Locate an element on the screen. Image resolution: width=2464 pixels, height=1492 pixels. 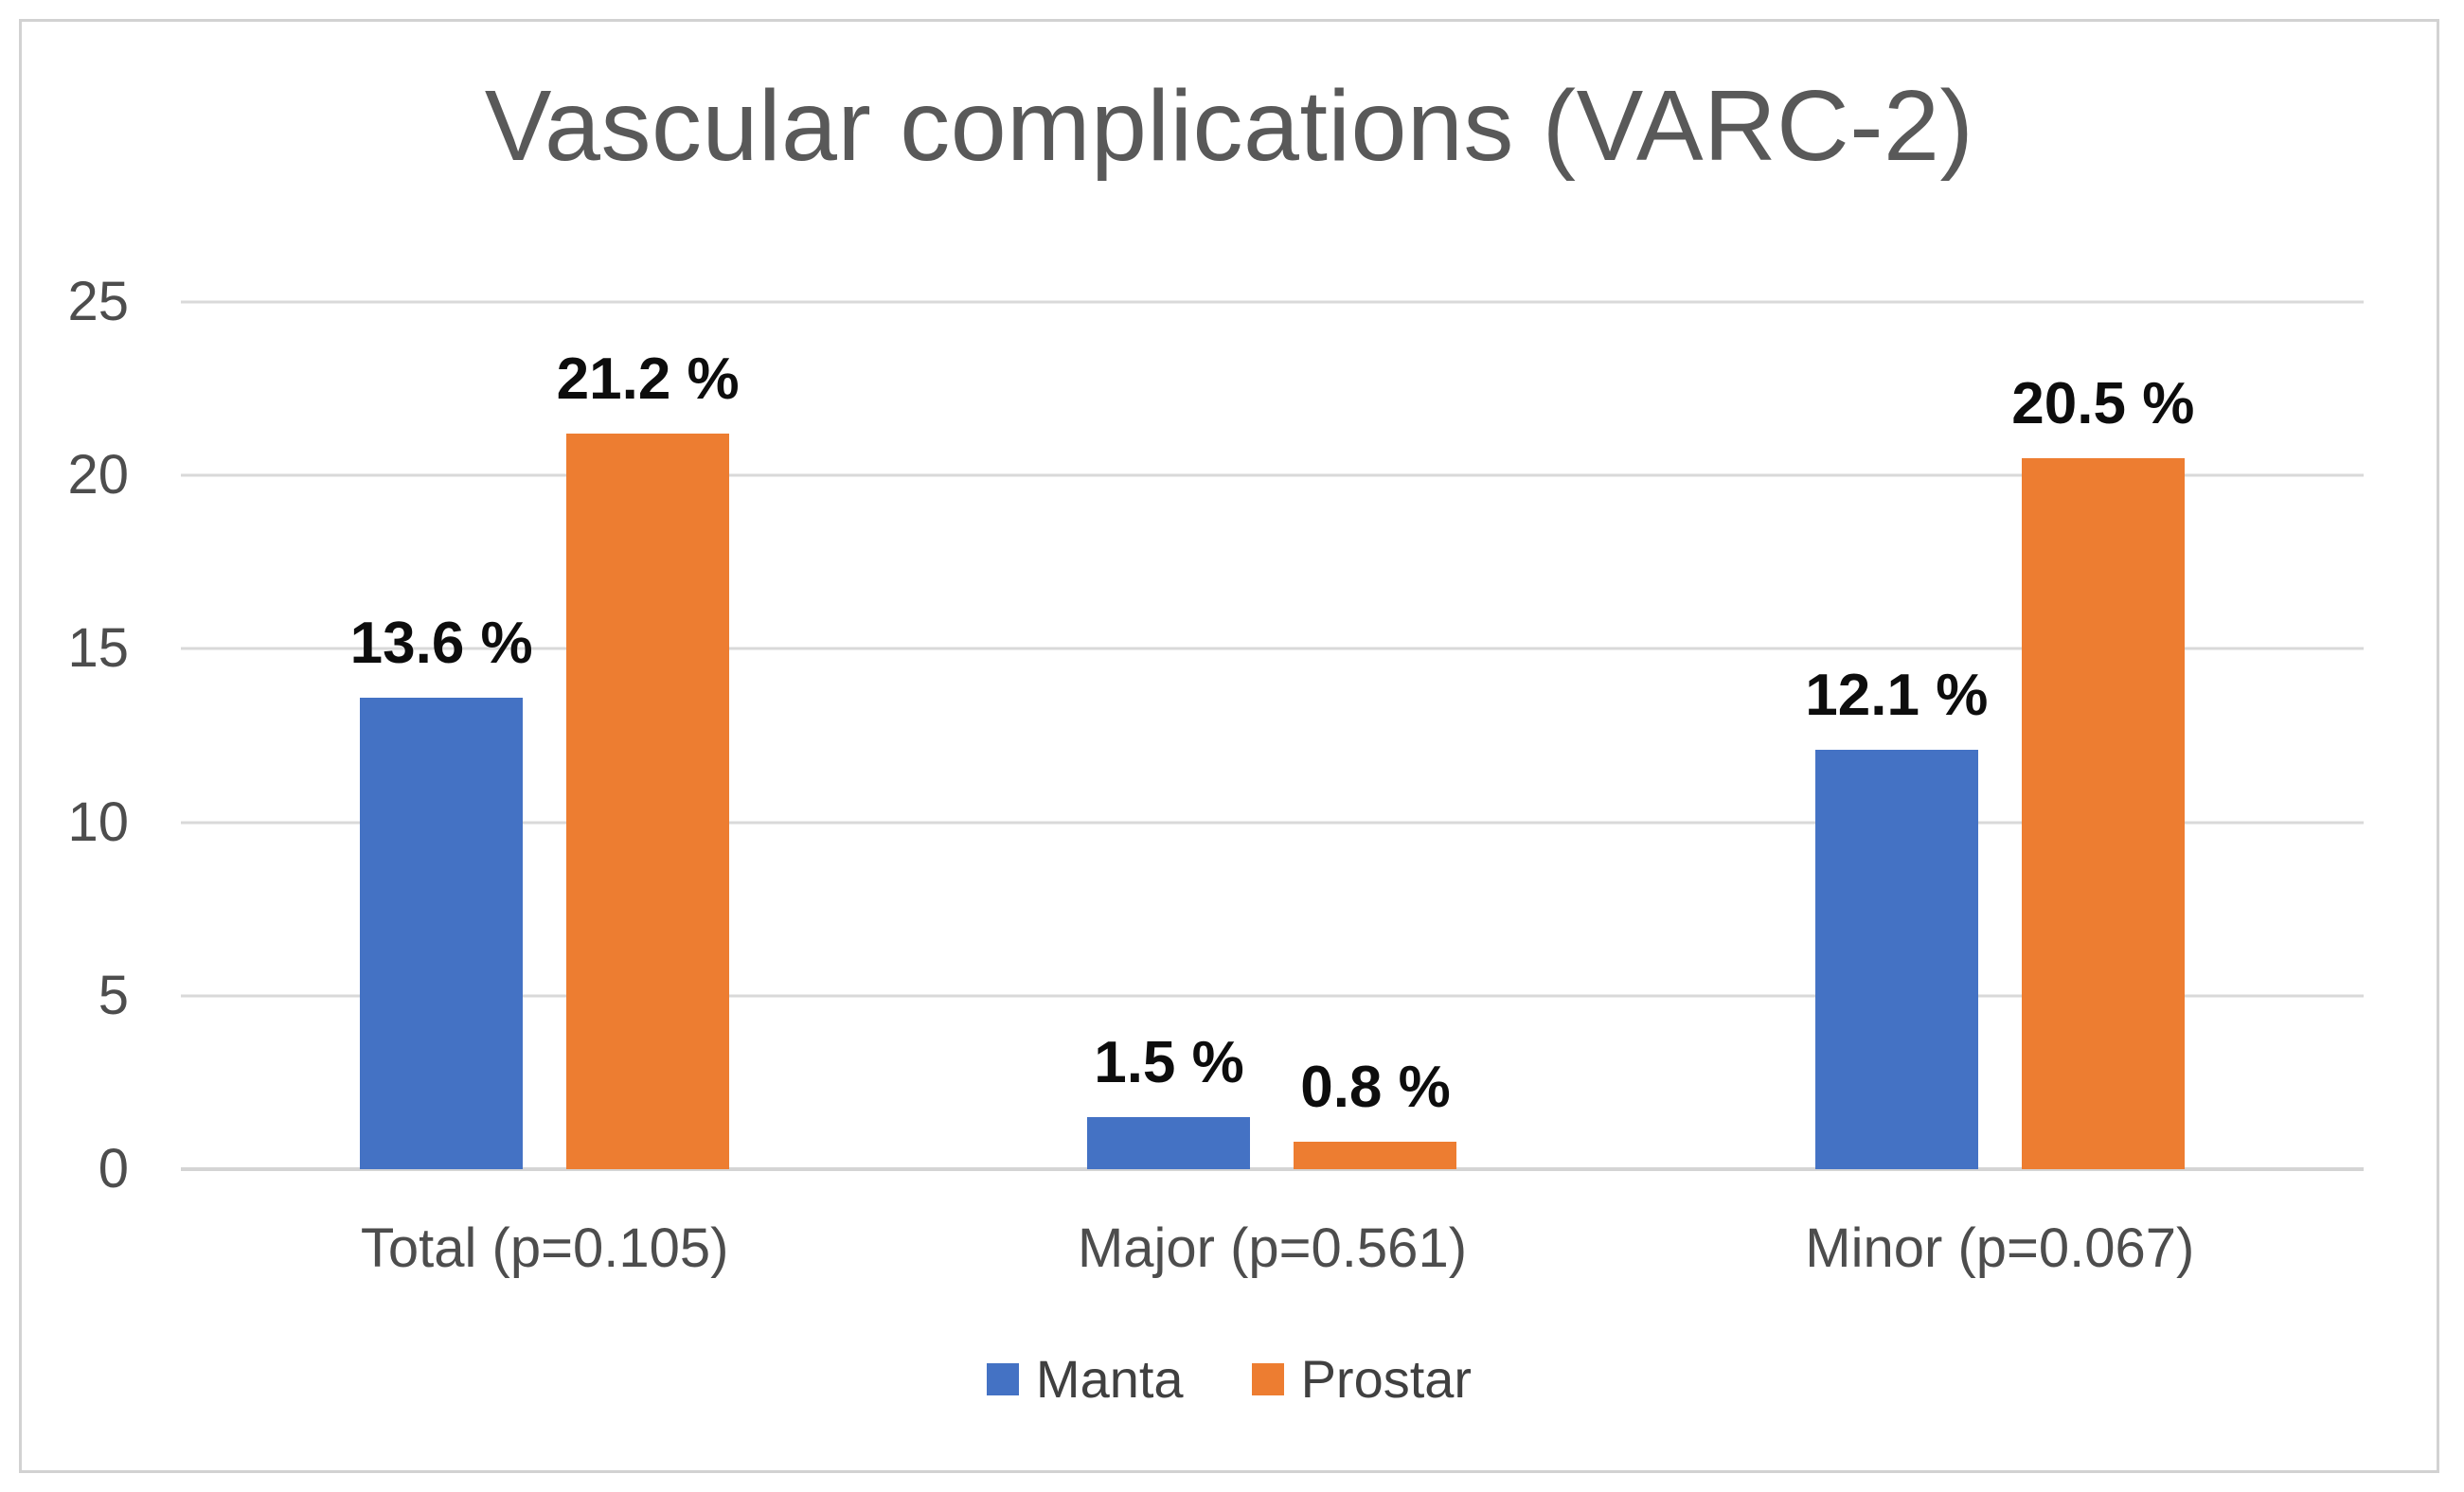
y-tick-label-0: 0 is located at coordinates (113, 1168).